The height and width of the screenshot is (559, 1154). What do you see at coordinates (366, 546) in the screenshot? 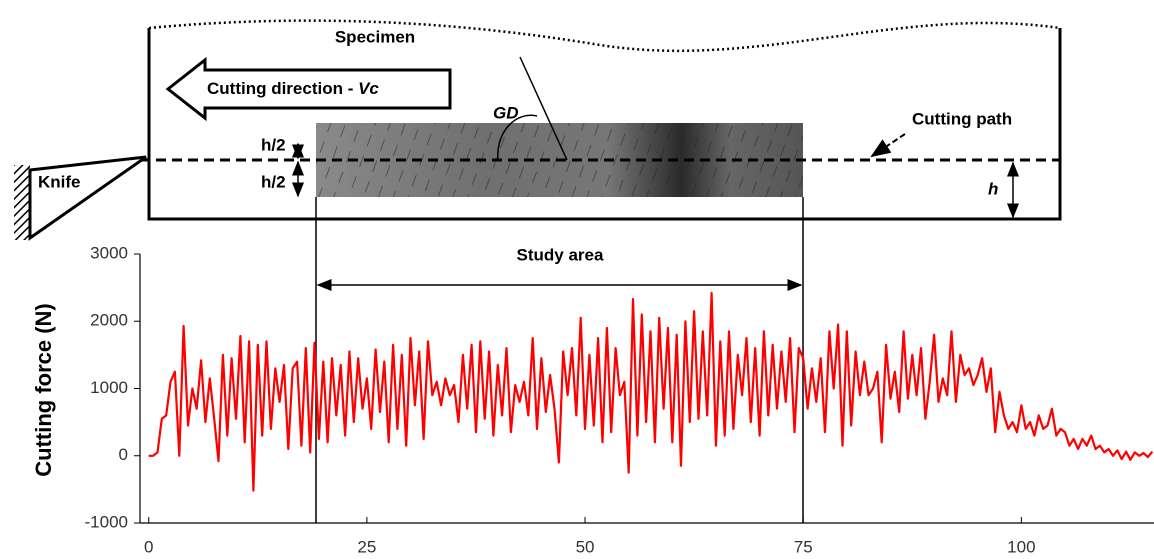
I see `x-tick-label: 25` at bounding box center [366, 546].